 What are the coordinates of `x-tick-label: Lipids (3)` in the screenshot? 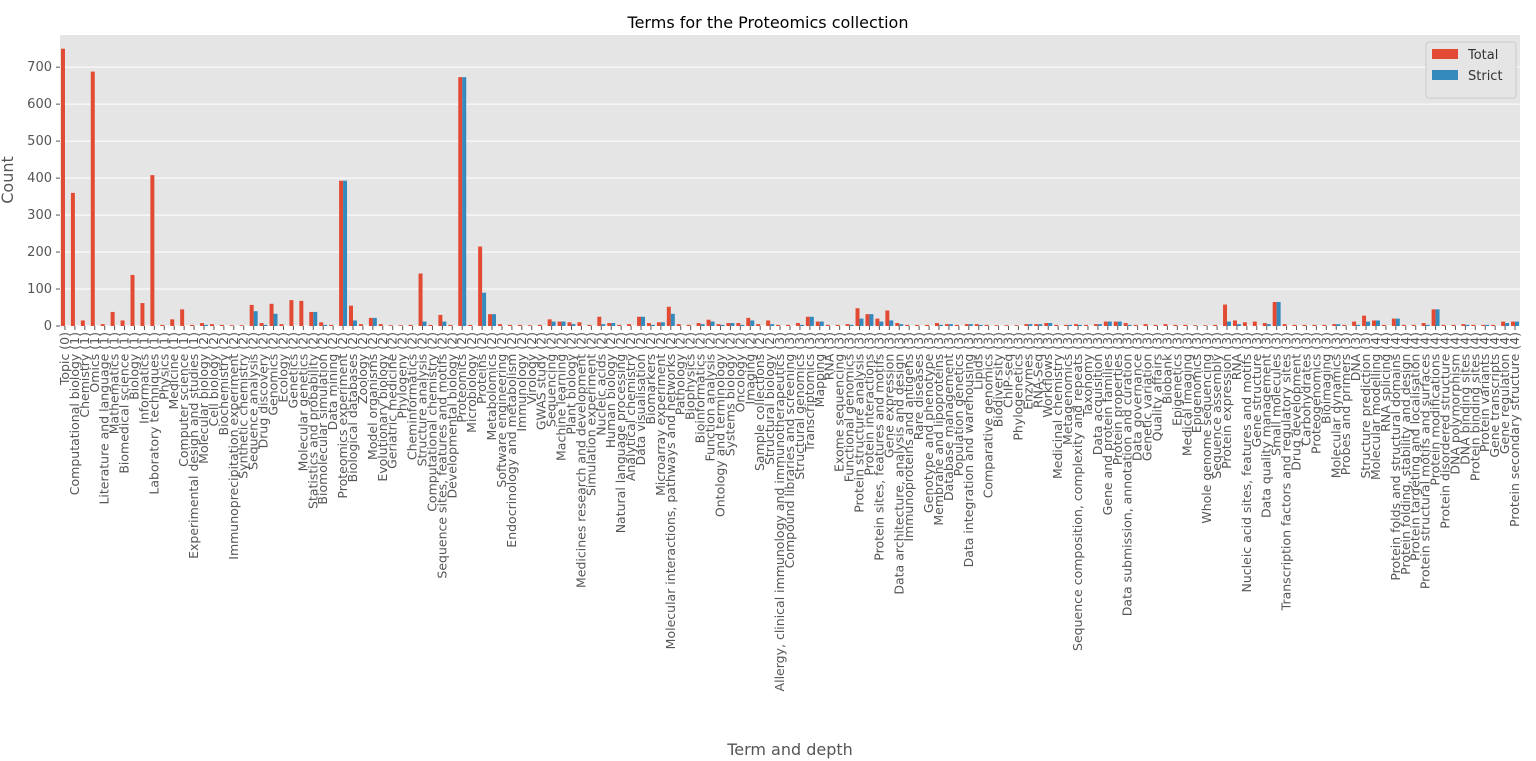 It's located at (978, 361).